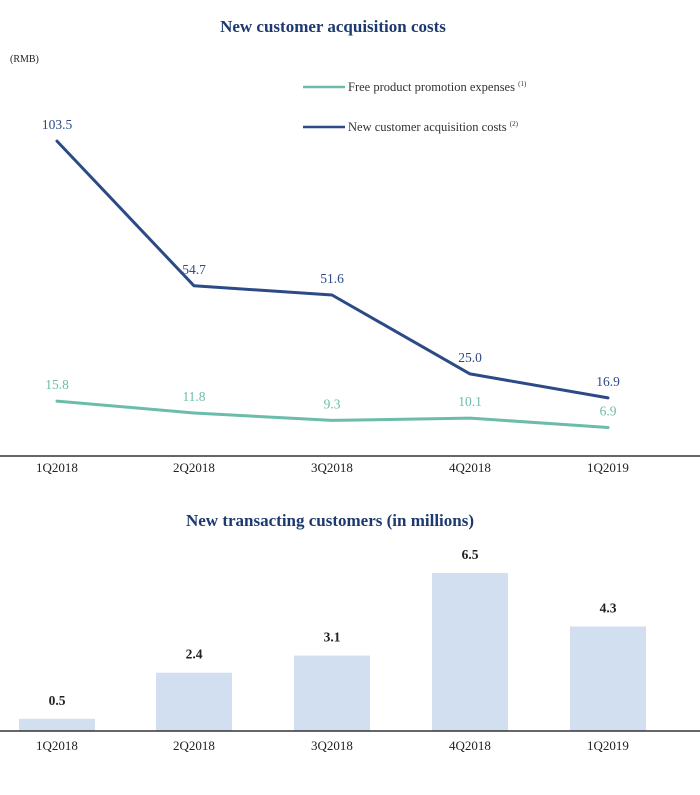 The width and height of the screenshot is (700, 795). I want to click on data-label: 10.1, so click(470, 401).